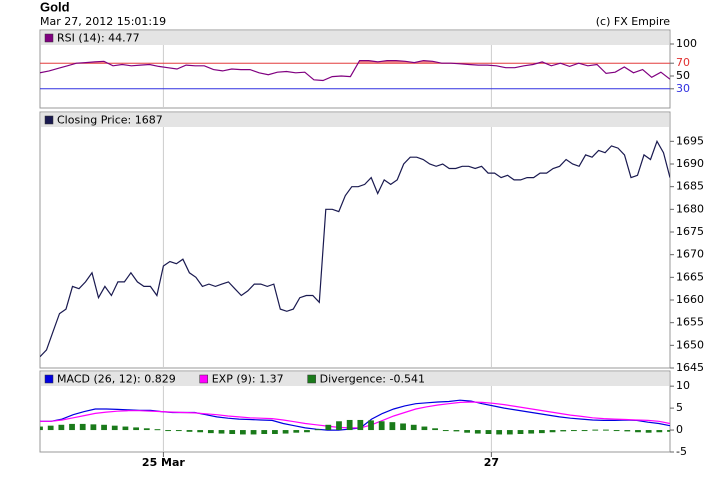 This screenshot has width=710, height=487. I want to click on y-tick-label: 1665, so click(690, 276).